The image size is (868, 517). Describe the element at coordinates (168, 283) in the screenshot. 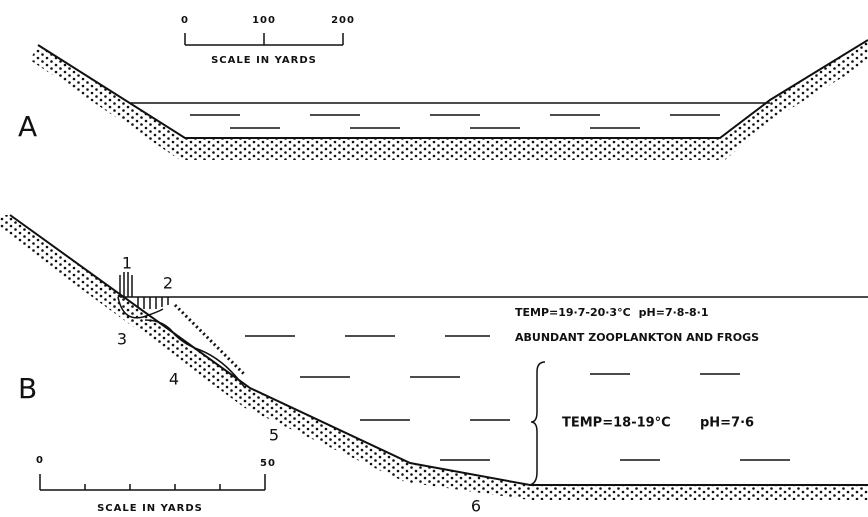

I see `zone-number: 2` at that location.